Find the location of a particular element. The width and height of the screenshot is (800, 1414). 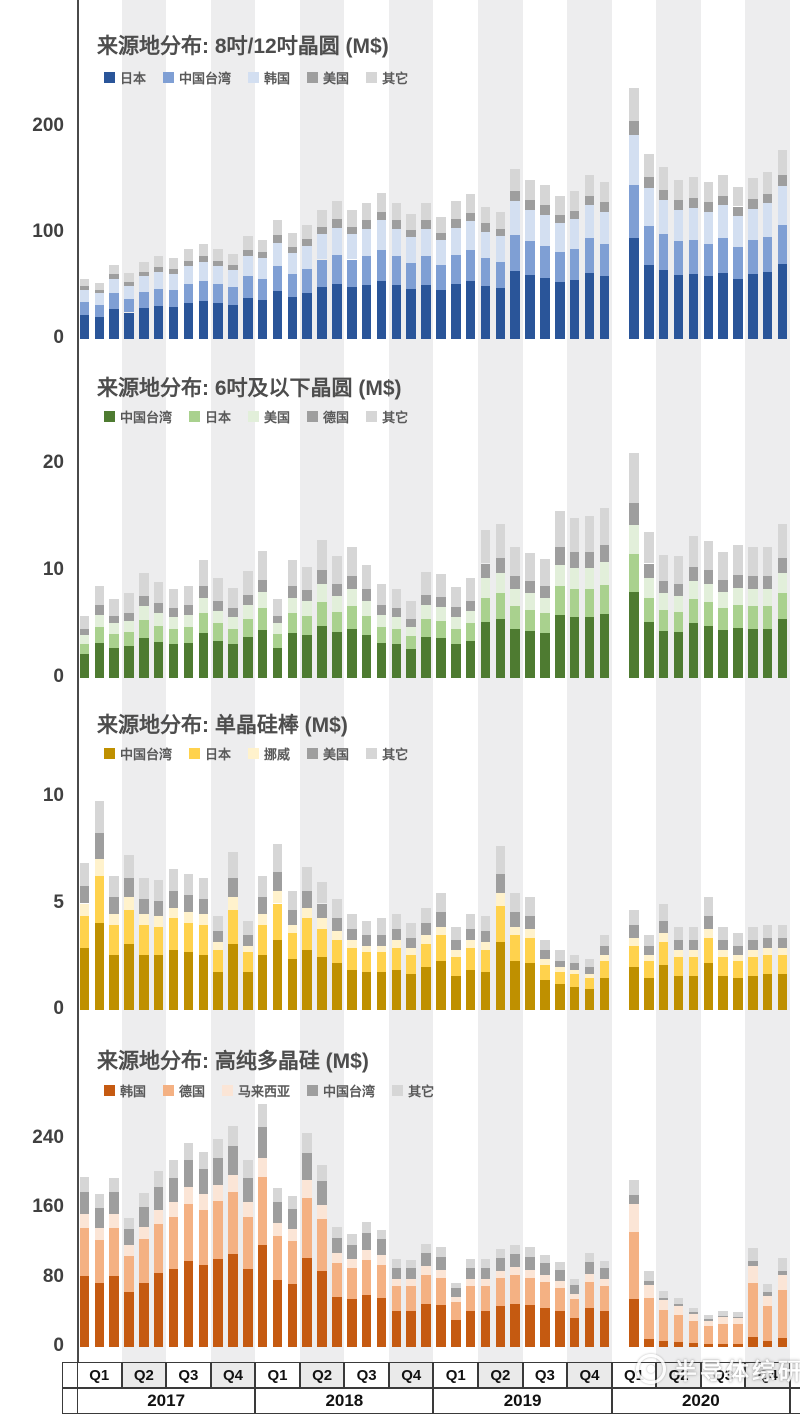

legend-item: 其它 is located at coordinates (387, 753).